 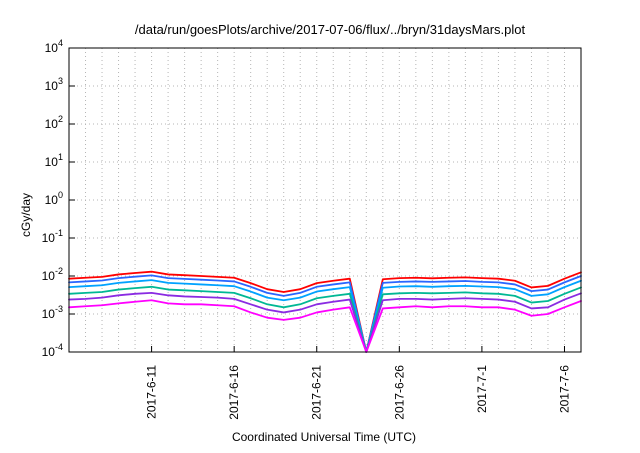 What do you see at coordinates (54, 122) in the screenshot?
I see `y-tick-label: 10²` at bounding box center [54, 122].